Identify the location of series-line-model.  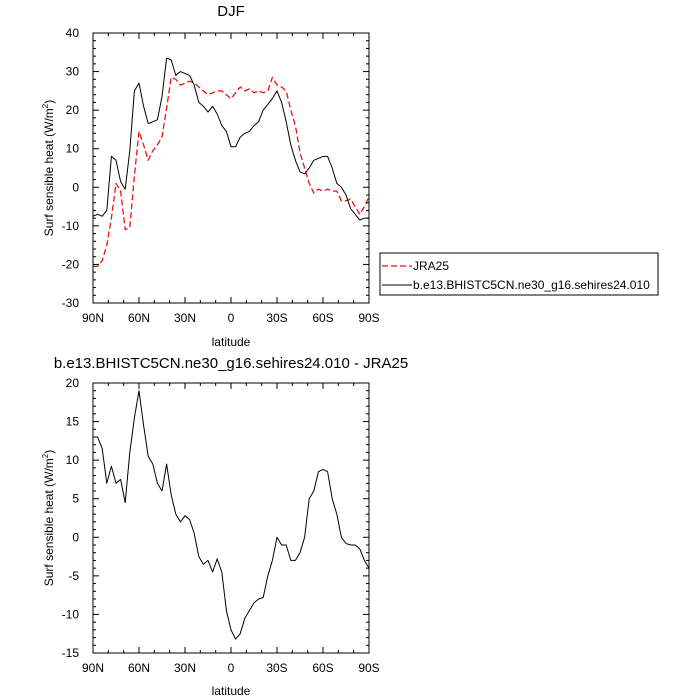
(230, 139).